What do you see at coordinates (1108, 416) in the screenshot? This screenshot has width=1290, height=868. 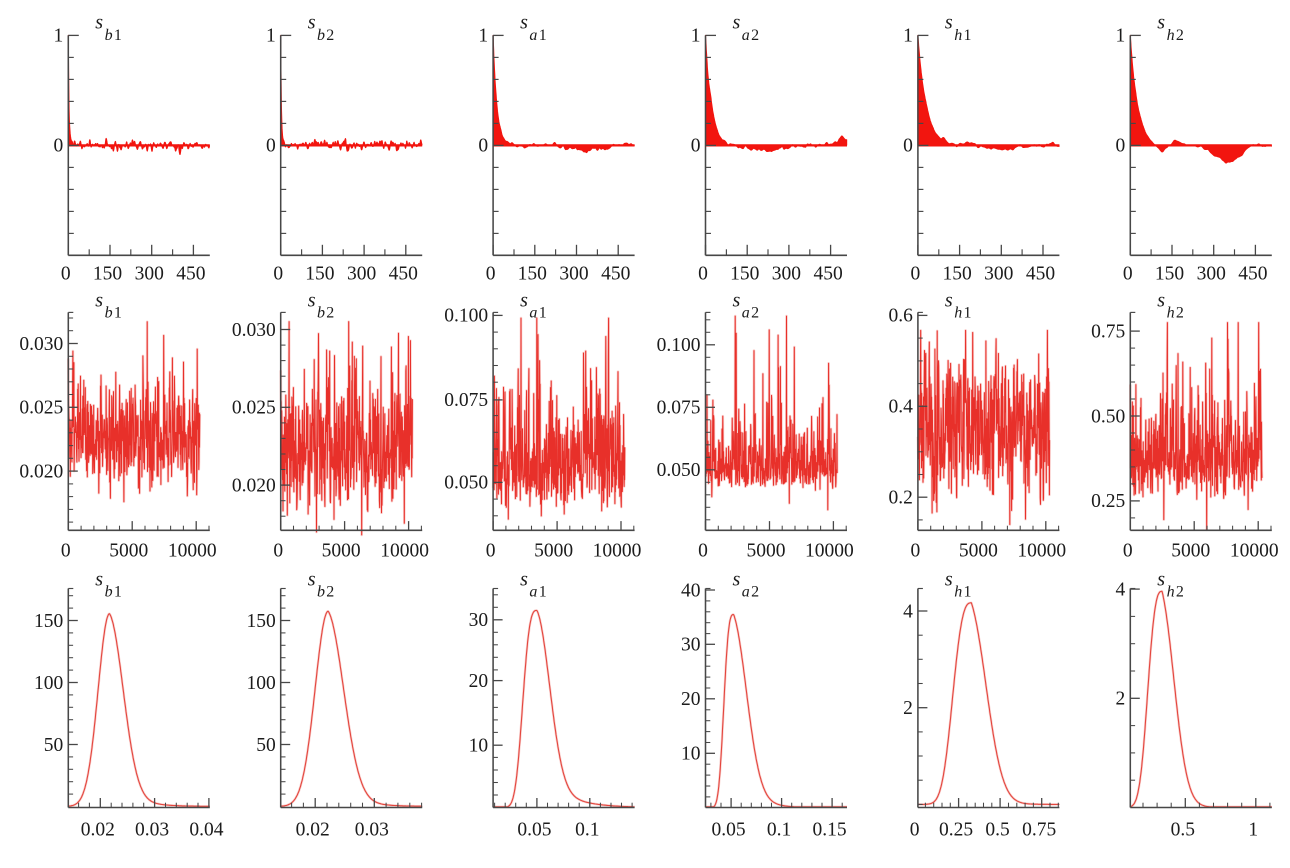 I see `svg-text: 0.50` at bounding box center [1108, 416].